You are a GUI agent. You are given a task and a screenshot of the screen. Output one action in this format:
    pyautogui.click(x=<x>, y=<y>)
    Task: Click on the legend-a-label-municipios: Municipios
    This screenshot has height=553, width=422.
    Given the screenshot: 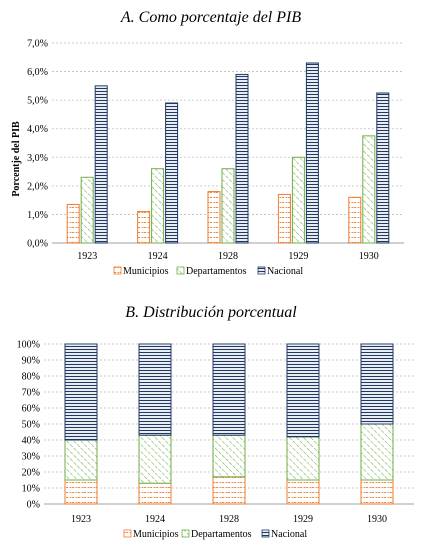 What is the action you would take?
    pyautogui.click(x=146, y=271)
    